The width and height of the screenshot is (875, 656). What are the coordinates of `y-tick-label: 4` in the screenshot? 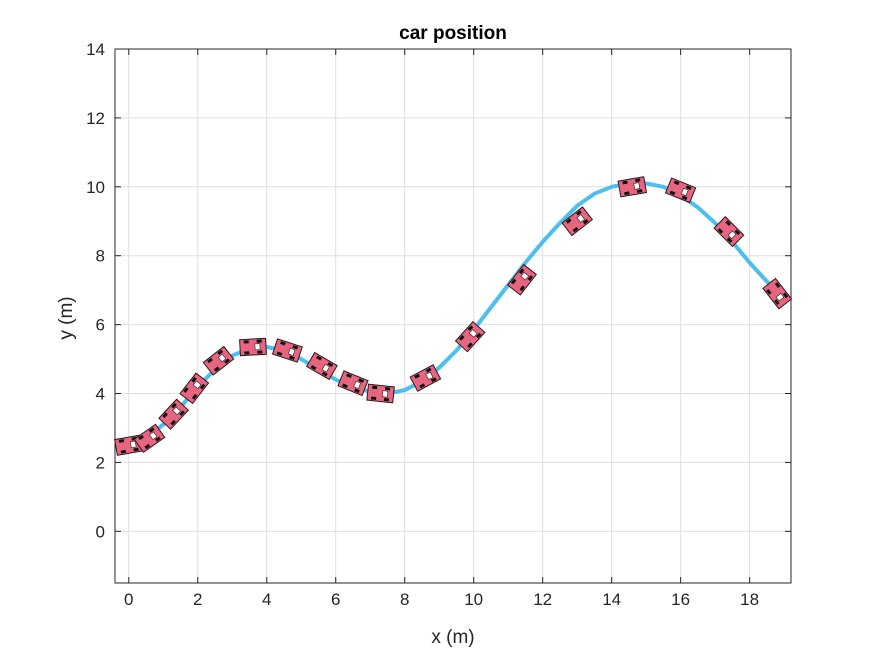 It's located at (100, 394).